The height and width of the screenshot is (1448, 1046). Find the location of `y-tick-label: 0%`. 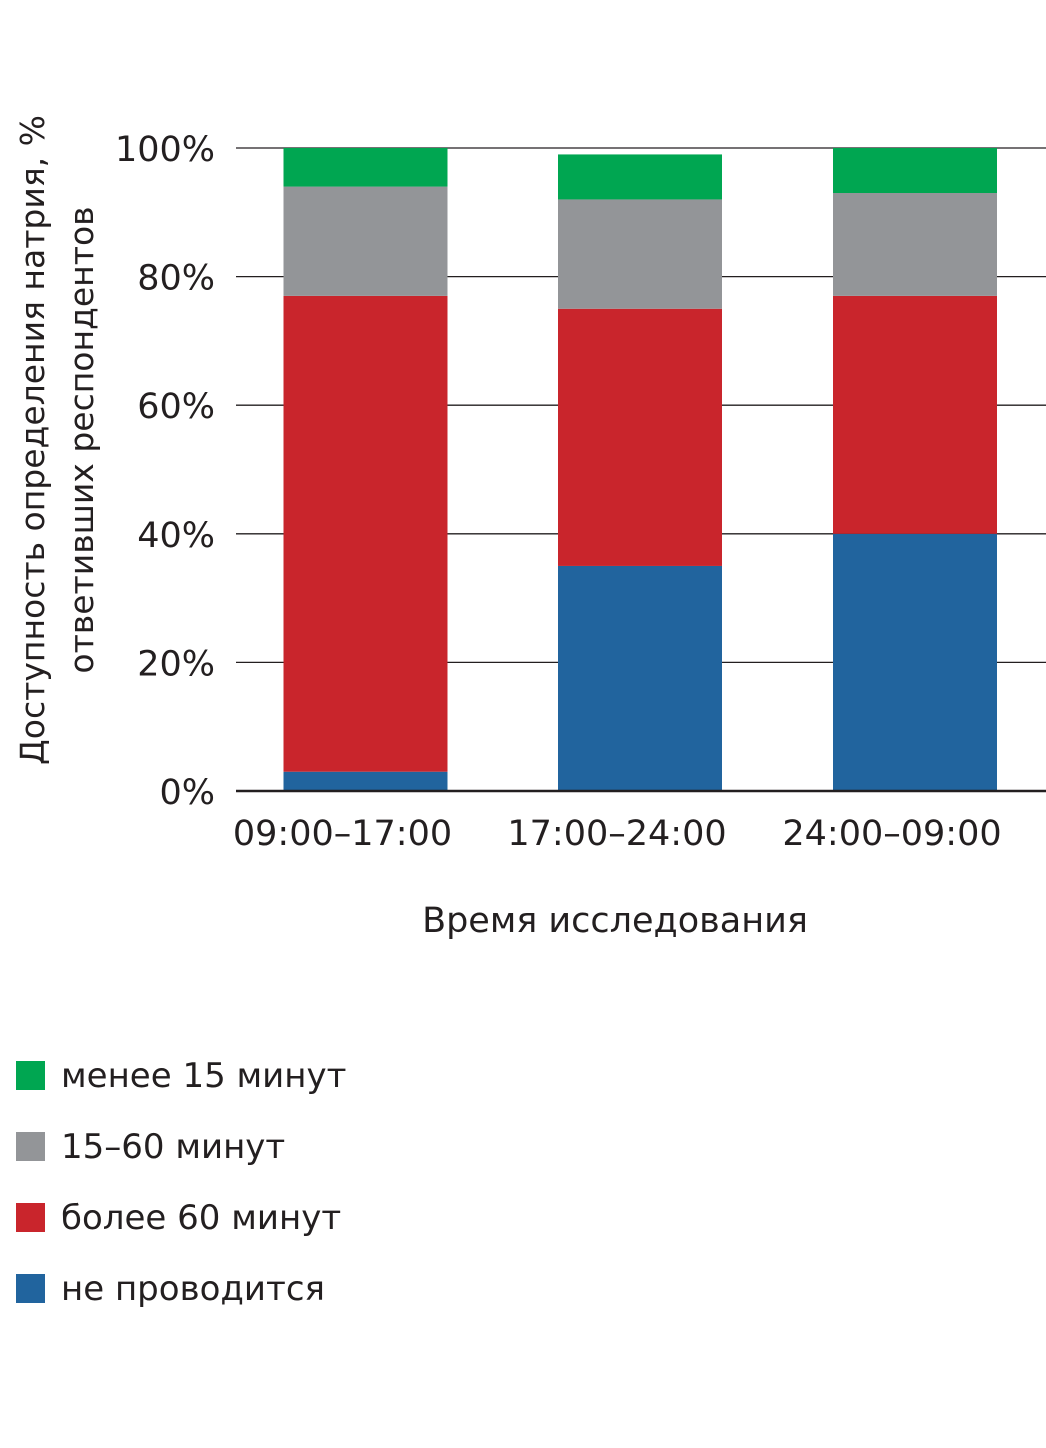

y-tick-label: 0% is located at coordinates (187, 793).